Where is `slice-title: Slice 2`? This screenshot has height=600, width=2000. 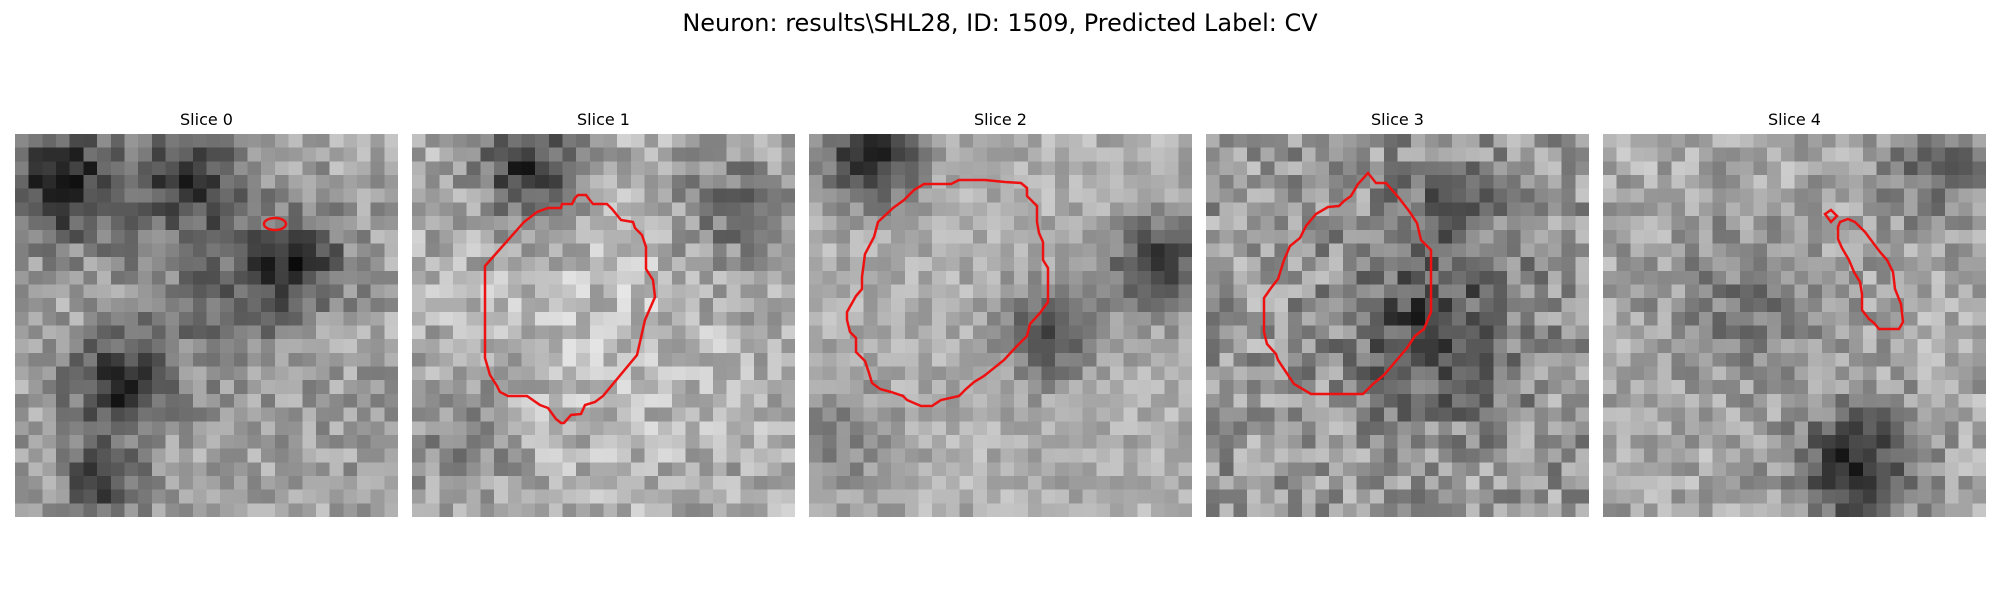 slice-title: Slice 2 is located at coordinates (1000, 119).